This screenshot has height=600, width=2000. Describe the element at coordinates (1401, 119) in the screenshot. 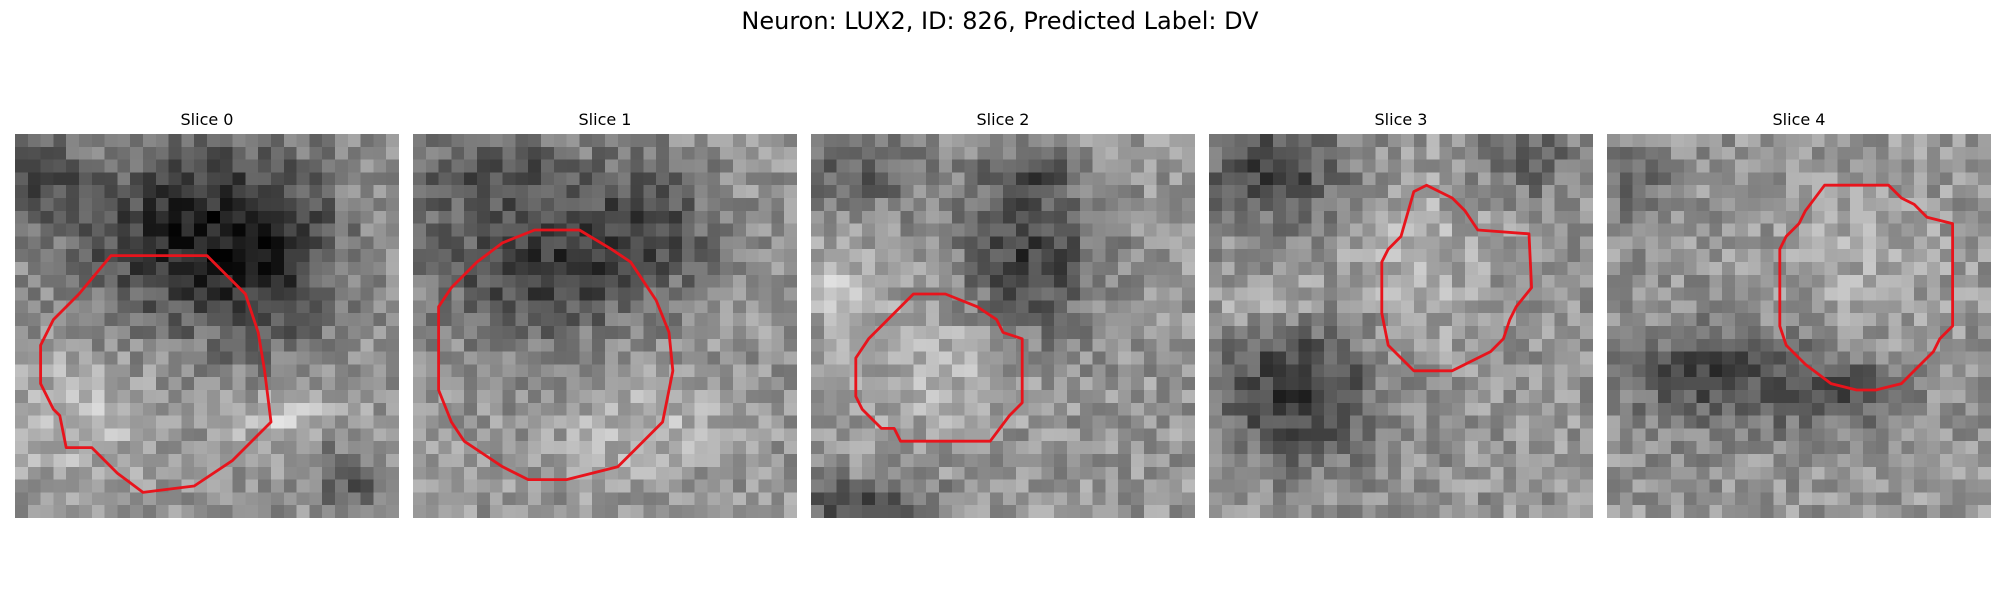

I see `slice-title: Slice 3` at that location.